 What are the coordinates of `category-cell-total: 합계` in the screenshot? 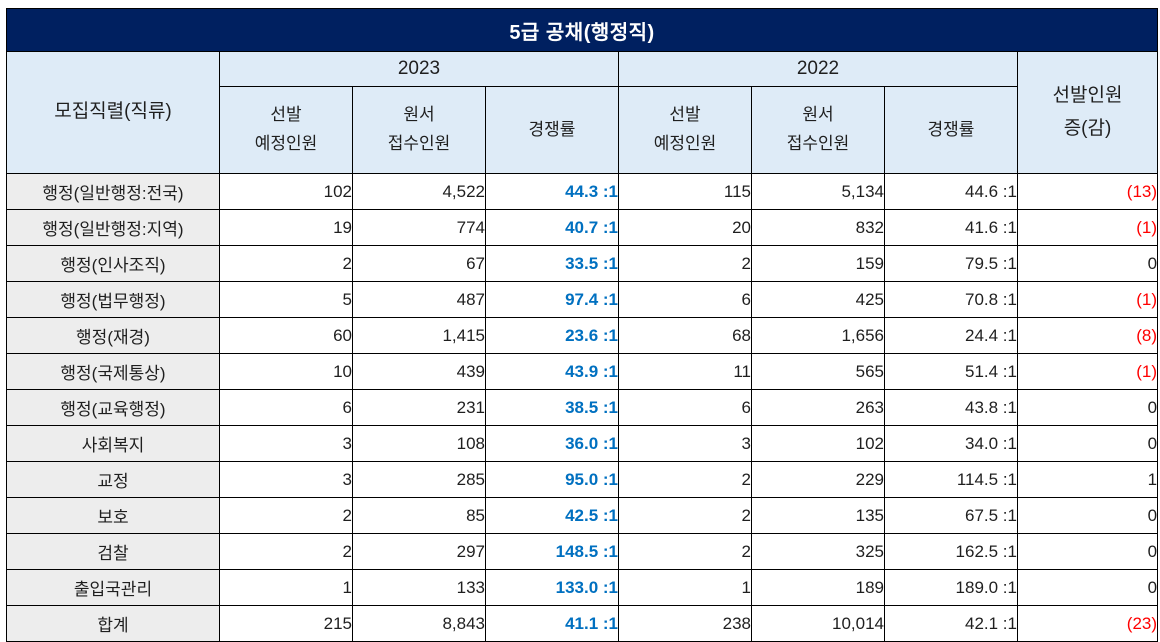 It's located at (113, 623).